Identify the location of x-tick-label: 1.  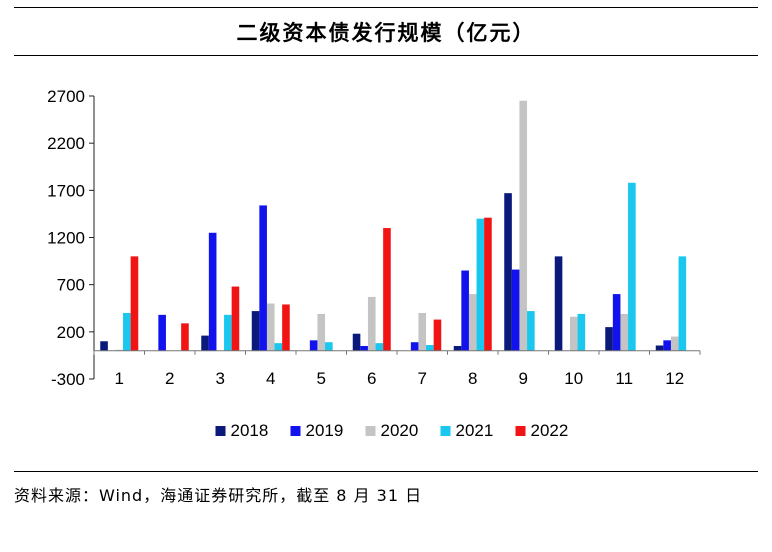
(119, 378).